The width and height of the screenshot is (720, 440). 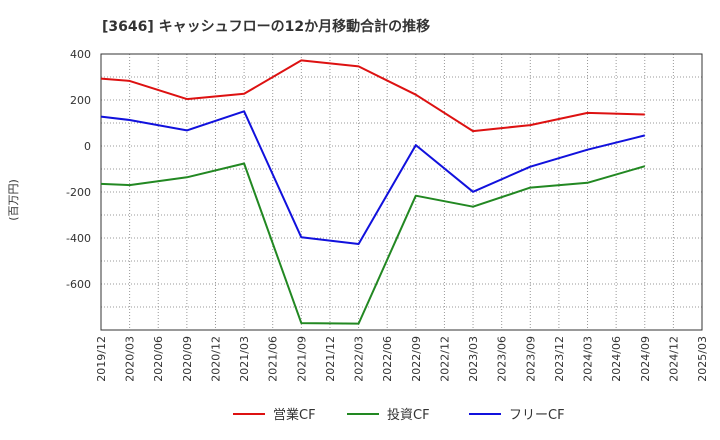 I want to click on x-tick-label: 2023/06, so click(x=502, y=359).